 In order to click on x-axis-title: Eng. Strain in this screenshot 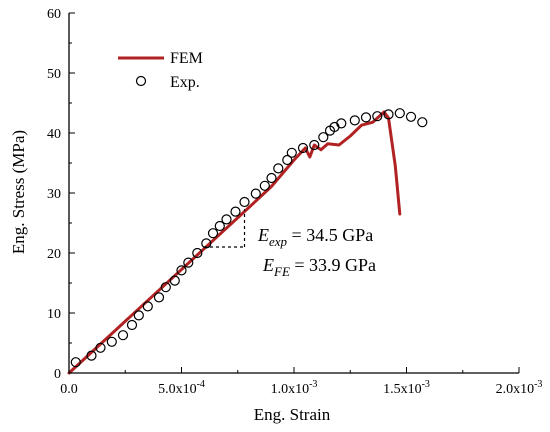, I will do `click(292, 414)`.